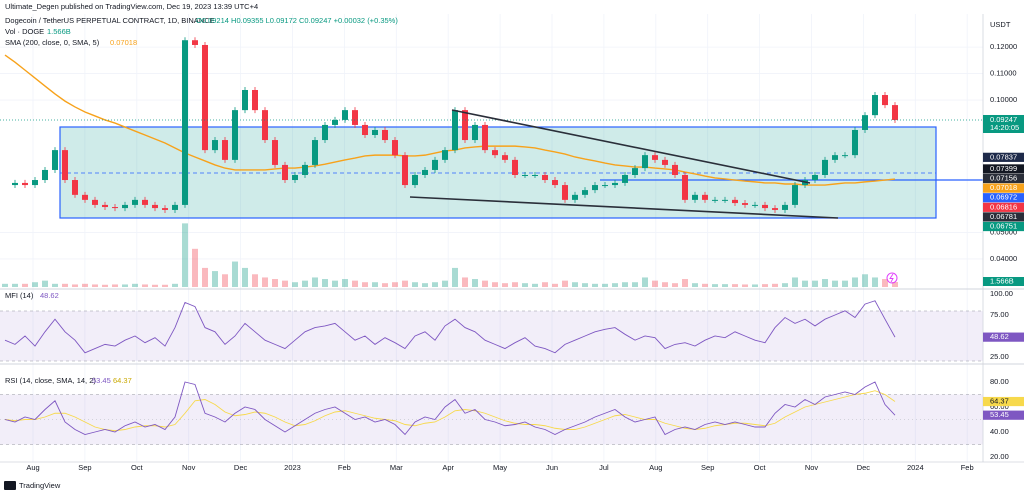 Image resolution: width=1024 pixels, height=497 pixels. I want to click on price-tag-label: 0.07837, so click(1003, 156).